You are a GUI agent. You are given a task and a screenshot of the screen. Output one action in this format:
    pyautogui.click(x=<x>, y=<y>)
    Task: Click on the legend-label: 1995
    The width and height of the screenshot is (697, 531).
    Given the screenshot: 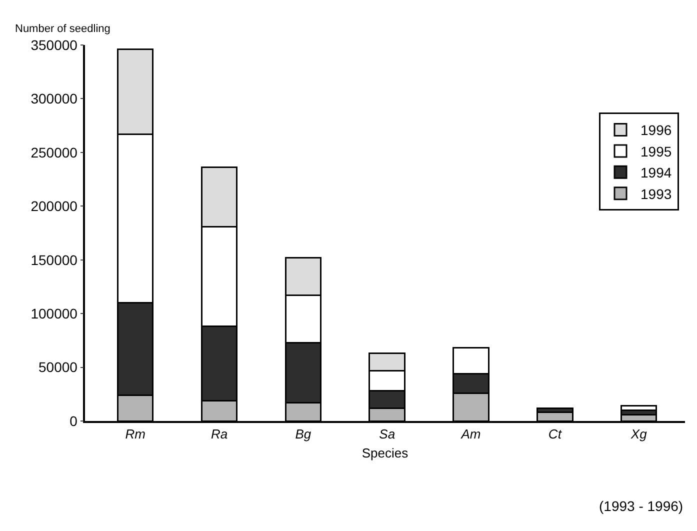 What is the action you would take?
    pyautogui.click(x=656, y=151)
    